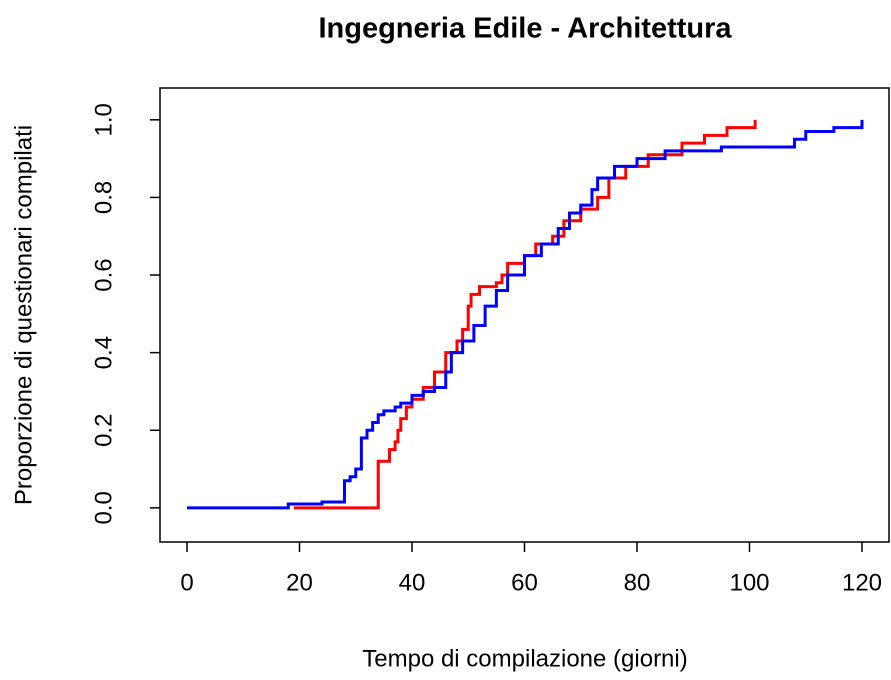 This screenshot has height=680, width=891. I want to click on y-tick-label: 1.0, so click(103, 119).